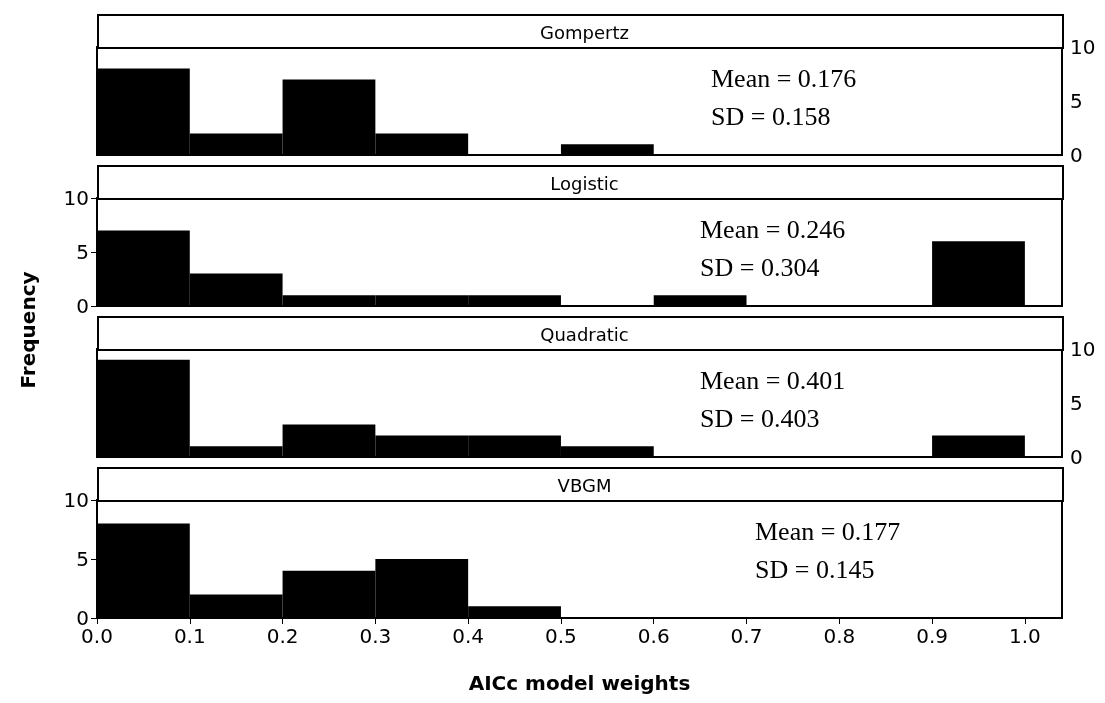 This screenshot has height=703, width=1105. Describe the element at coordinates (1024, 636) in the screenshot. I see `x-tick-label: 1.0` at that location.